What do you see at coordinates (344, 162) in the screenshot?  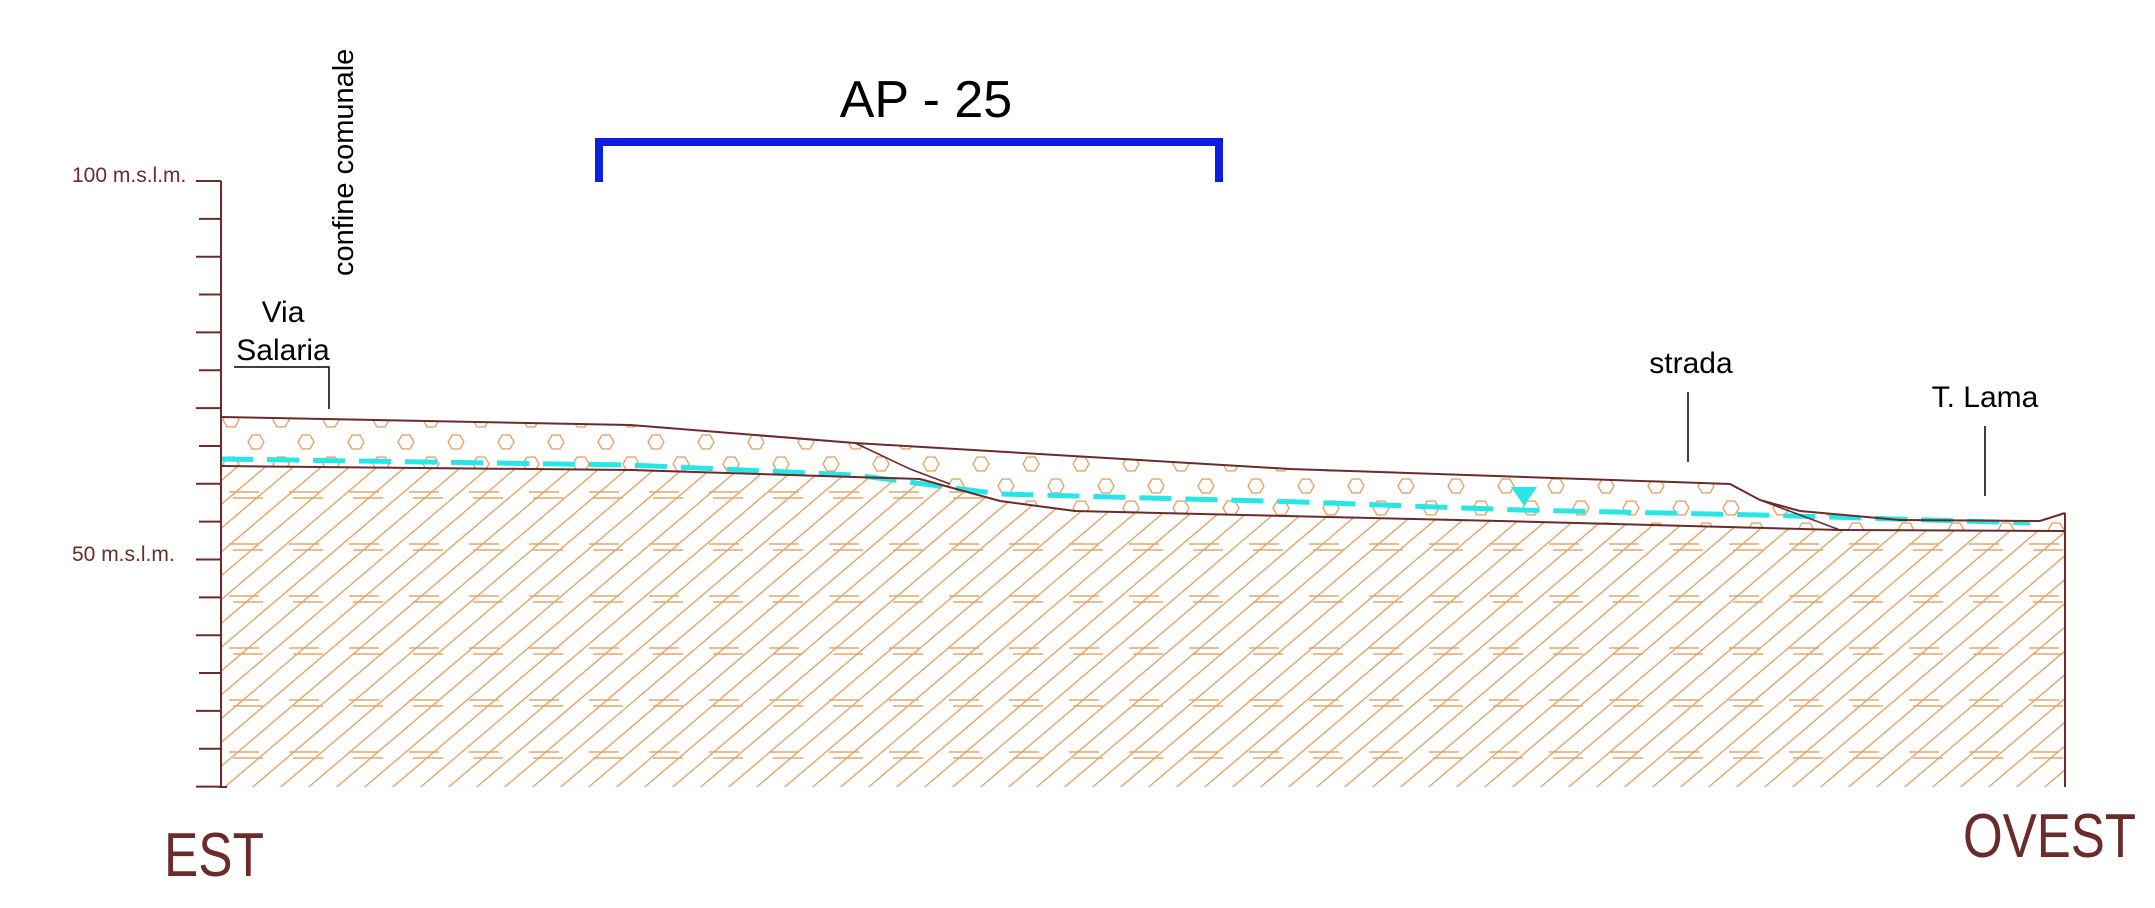 I see `boundary-label: confine comunale` at bounding box center [344, 162].